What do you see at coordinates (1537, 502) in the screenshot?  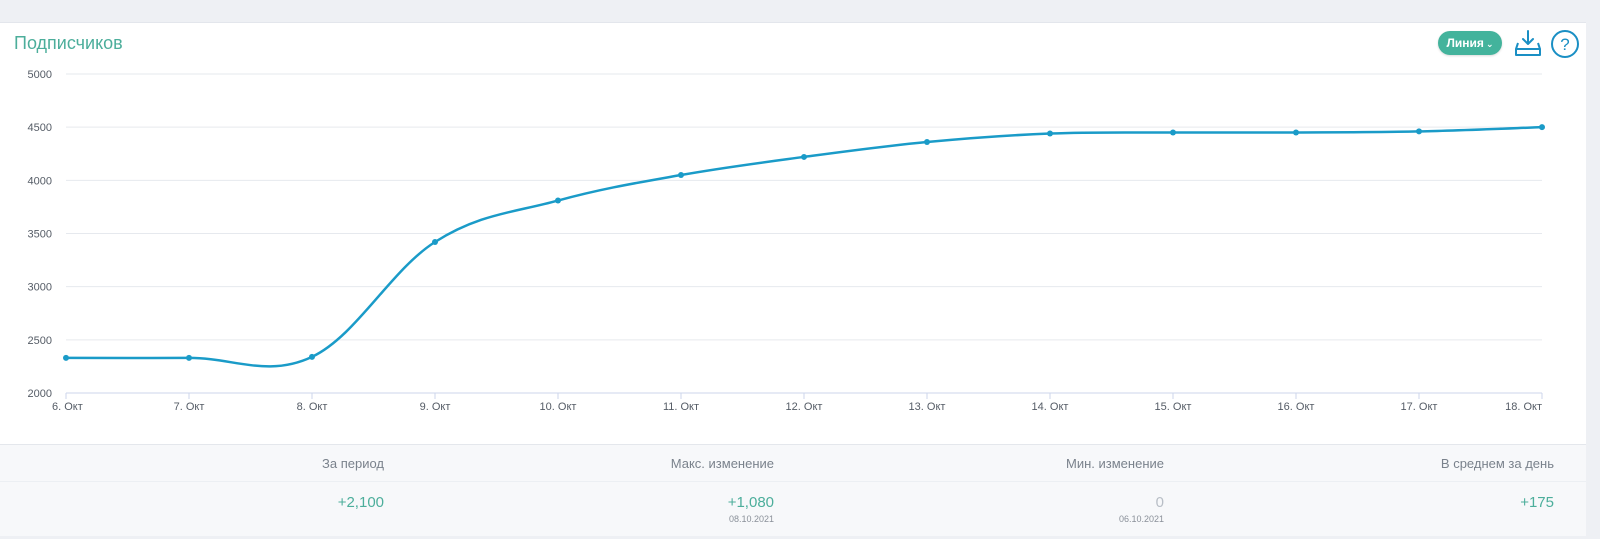 I see `avg-per-day-value: +175` at bounding box center [1537, 502].